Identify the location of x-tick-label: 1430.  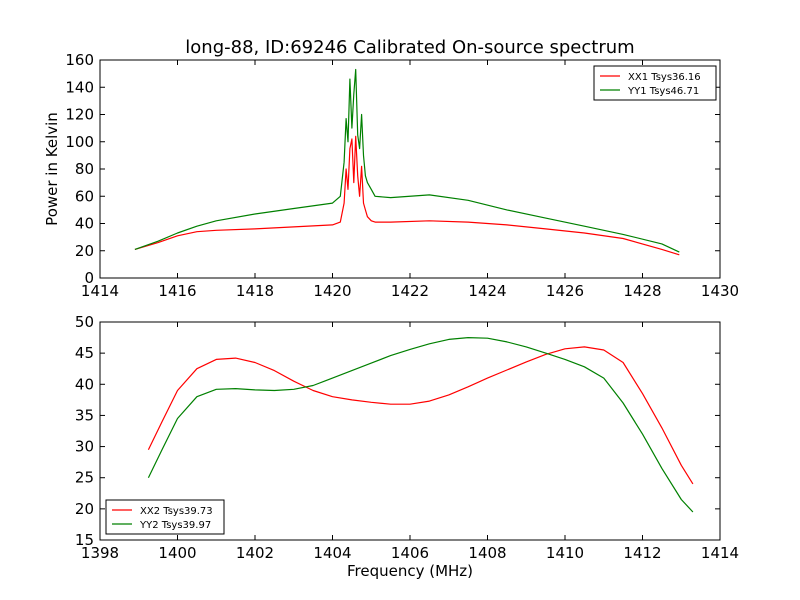
(720, 291).